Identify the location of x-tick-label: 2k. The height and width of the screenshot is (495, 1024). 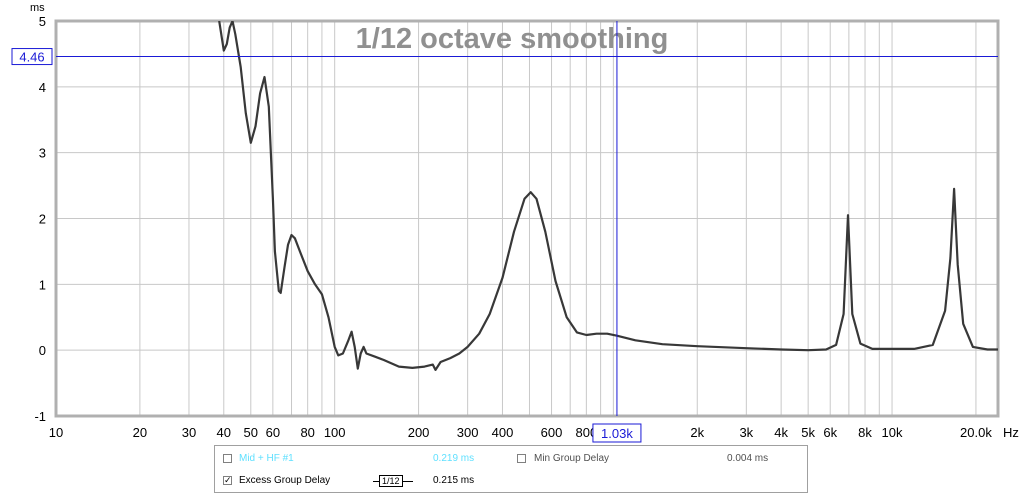
(697, 432).